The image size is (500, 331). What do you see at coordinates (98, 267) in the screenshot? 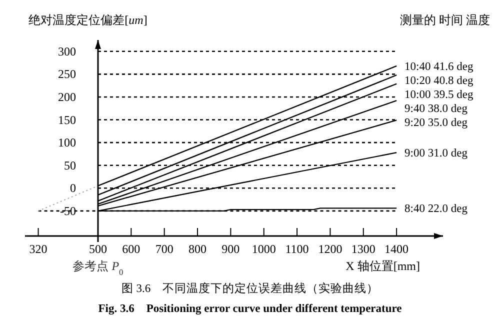
I see `text: 参考点 P$_{0}$` at bounding box center [98, 267].